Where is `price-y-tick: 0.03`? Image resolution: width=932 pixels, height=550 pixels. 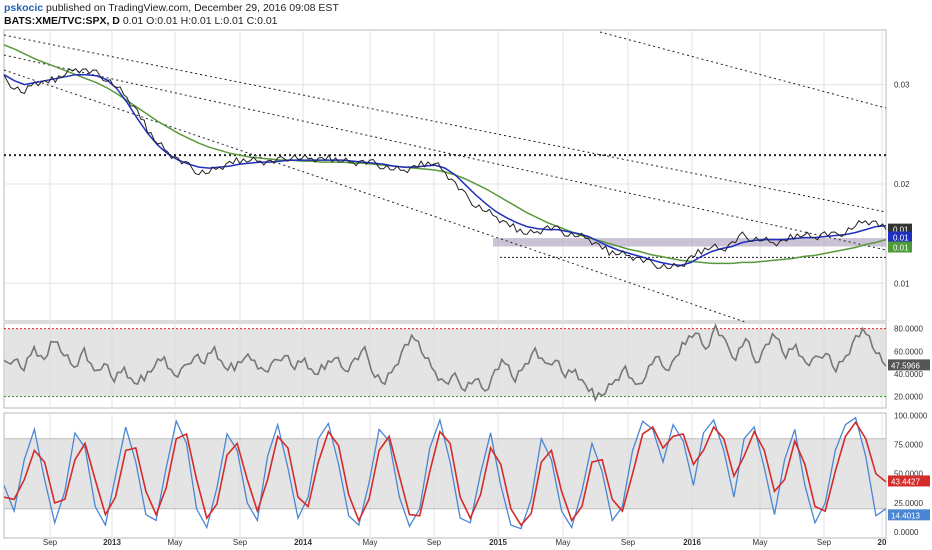 price-y-tick: 0.03 is located at coordinates (902, 85).